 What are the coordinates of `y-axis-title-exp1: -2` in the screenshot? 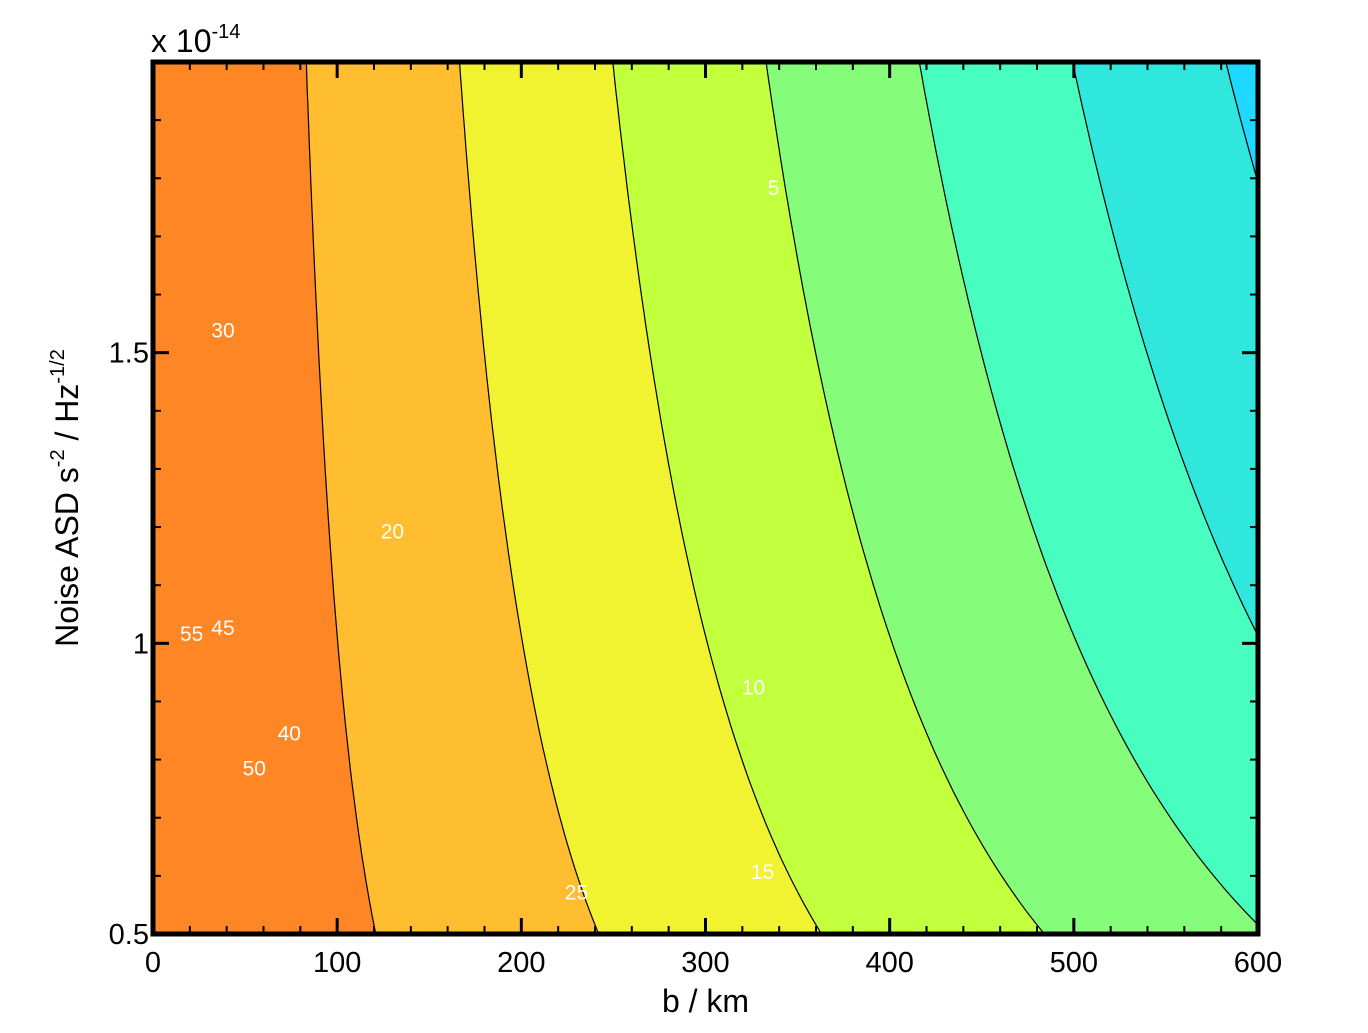 It's located at (58, 458).